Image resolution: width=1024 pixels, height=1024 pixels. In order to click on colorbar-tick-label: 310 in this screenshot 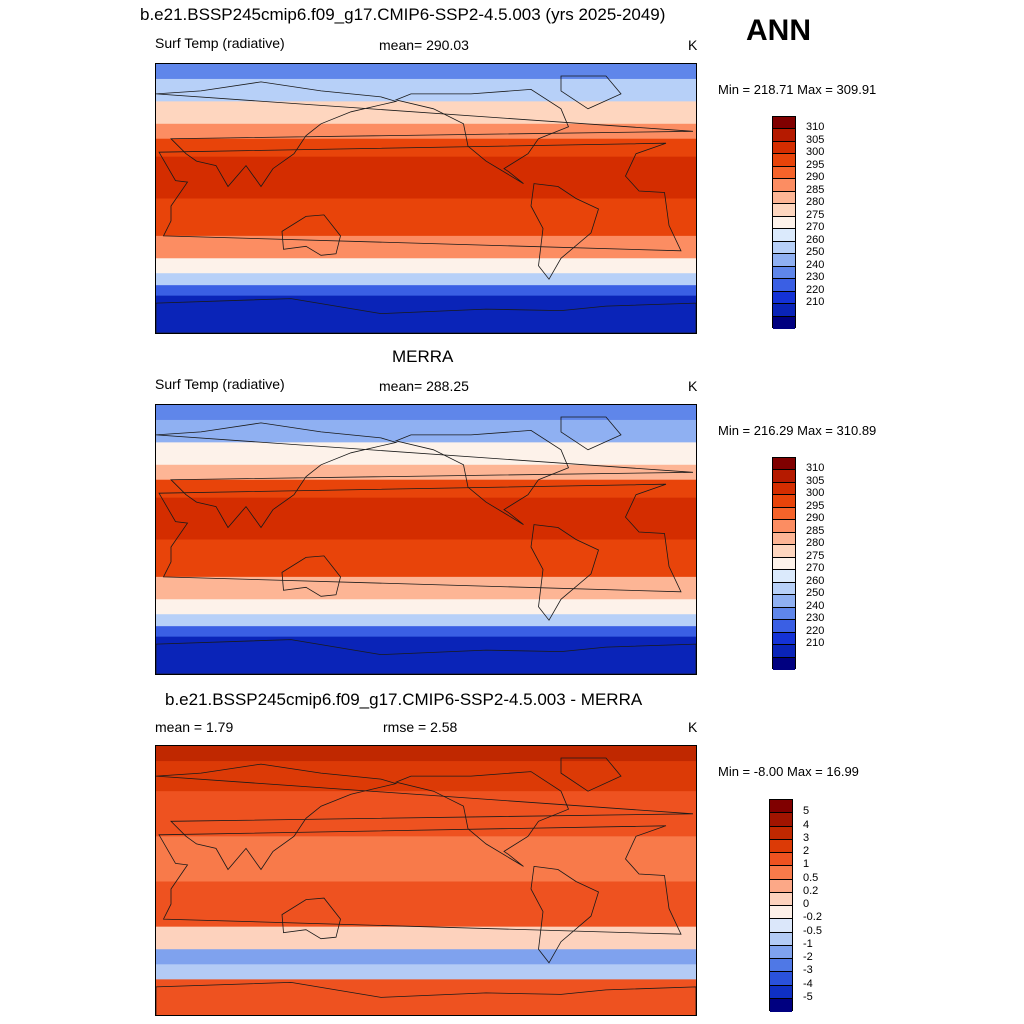, I will do `click(815, 468)`.